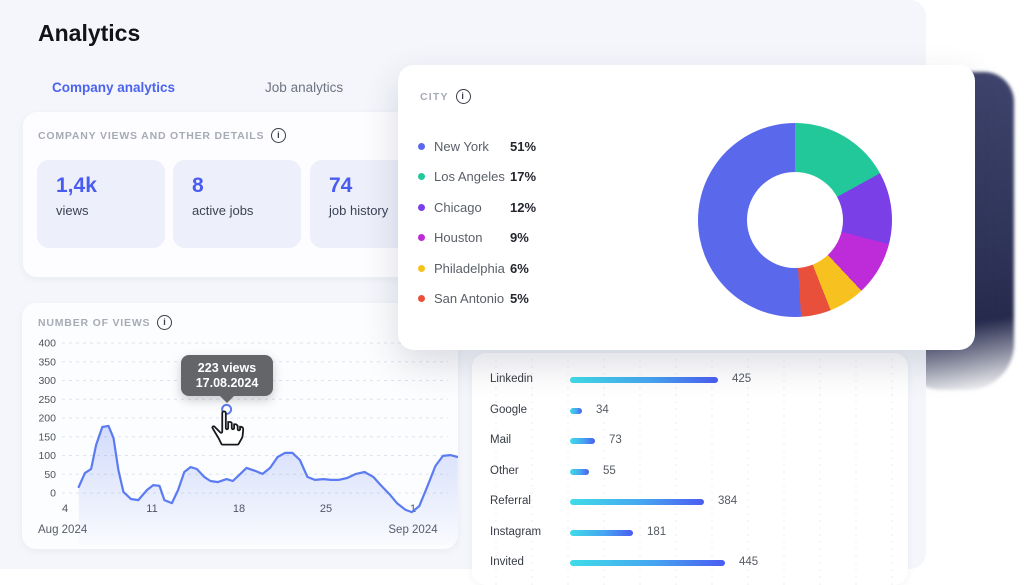 This screenshot has width=1024, height=585. What do you see at coordinates (510, 501) in the screenshot?
I see `bar-label: Referral` at bounding box center [510, 501].